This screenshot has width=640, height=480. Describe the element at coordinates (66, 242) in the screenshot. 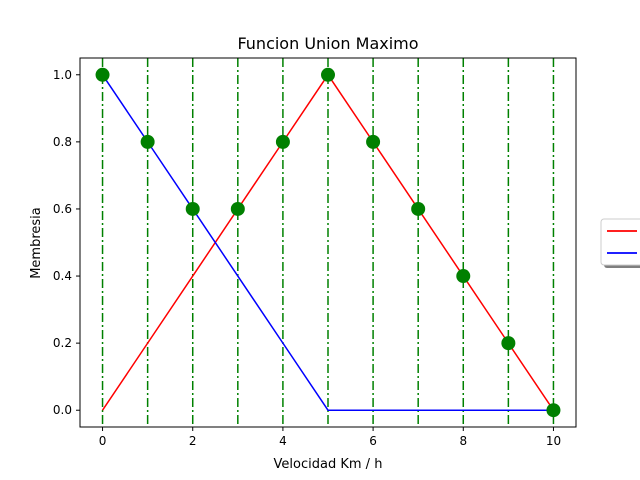

I see `y-axis: 0.0 0.2 0.4 0.6 0.8 1.0` at that location.